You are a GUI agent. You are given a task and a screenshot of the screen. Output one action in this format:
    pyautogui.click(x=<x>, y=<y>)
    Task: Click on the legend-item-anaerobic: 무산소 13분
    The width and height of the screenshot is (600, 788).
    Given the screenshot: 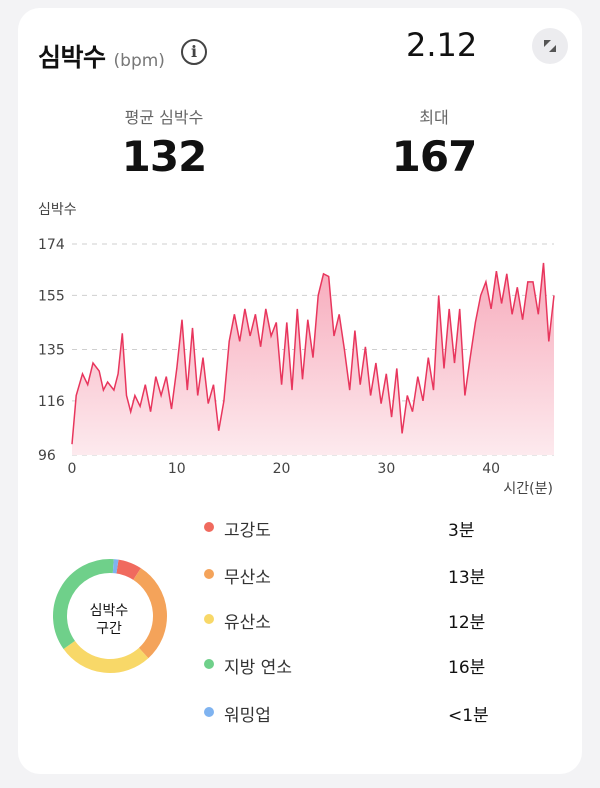 What is the action you would take?
    pyautogui.click(x=354, y=574)
    